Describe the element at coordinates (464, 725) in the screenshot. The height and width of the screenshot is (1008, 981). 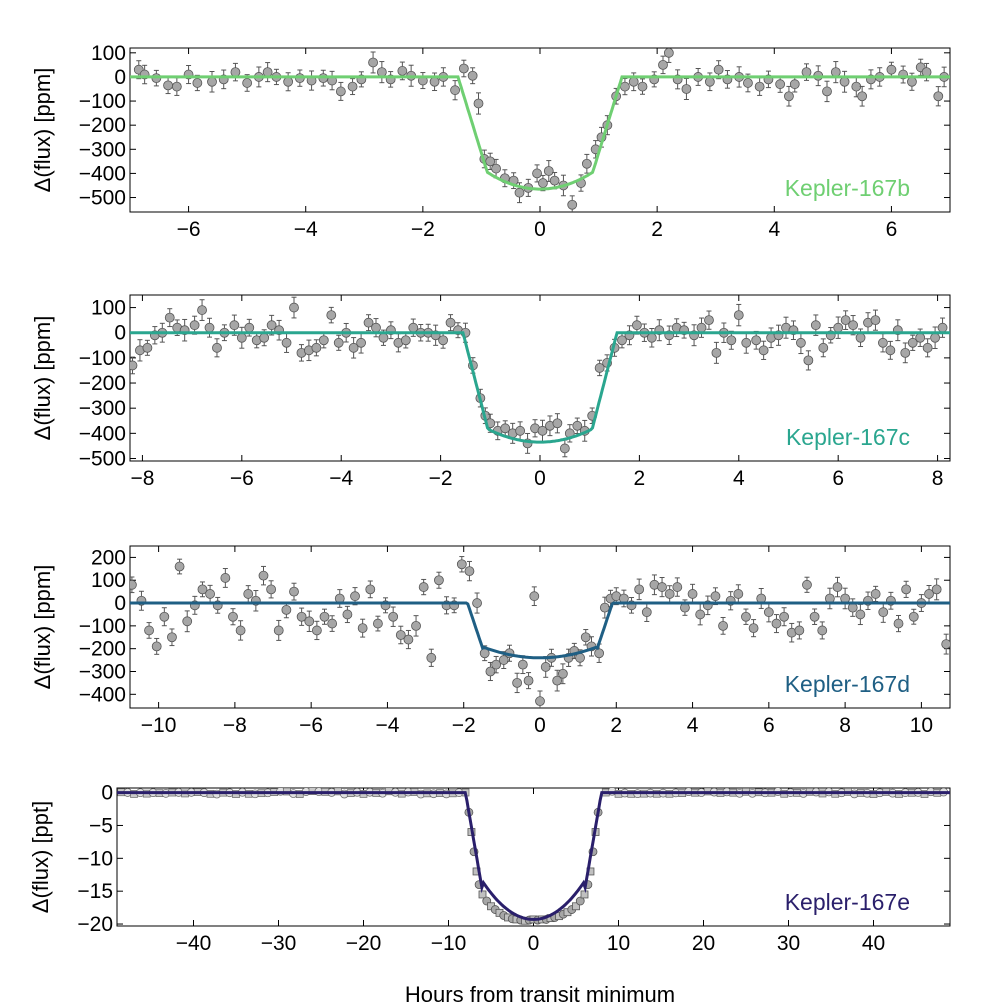
I see `x-tick-label: −2` at that location.